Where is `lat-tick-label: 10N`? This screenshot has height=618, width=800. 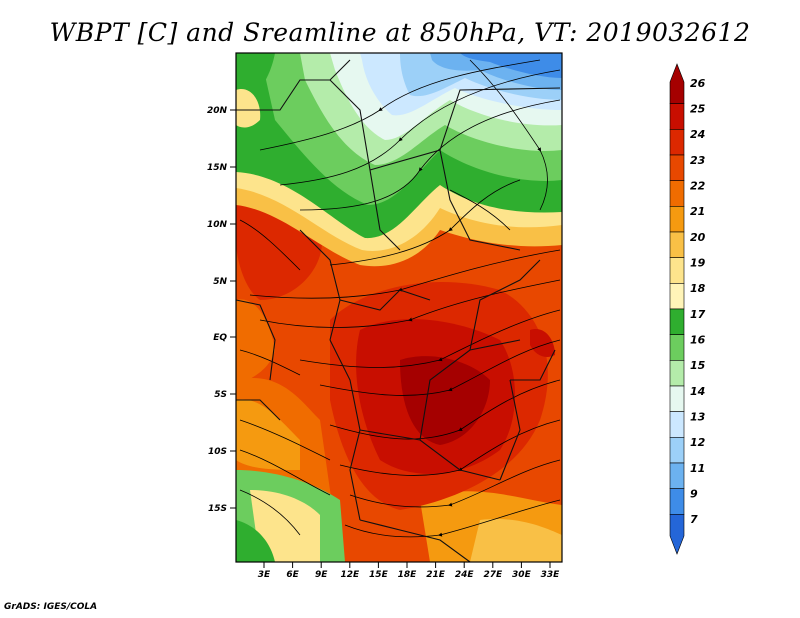
lat-tick-label: 10N is located at coordinates (217, 225).